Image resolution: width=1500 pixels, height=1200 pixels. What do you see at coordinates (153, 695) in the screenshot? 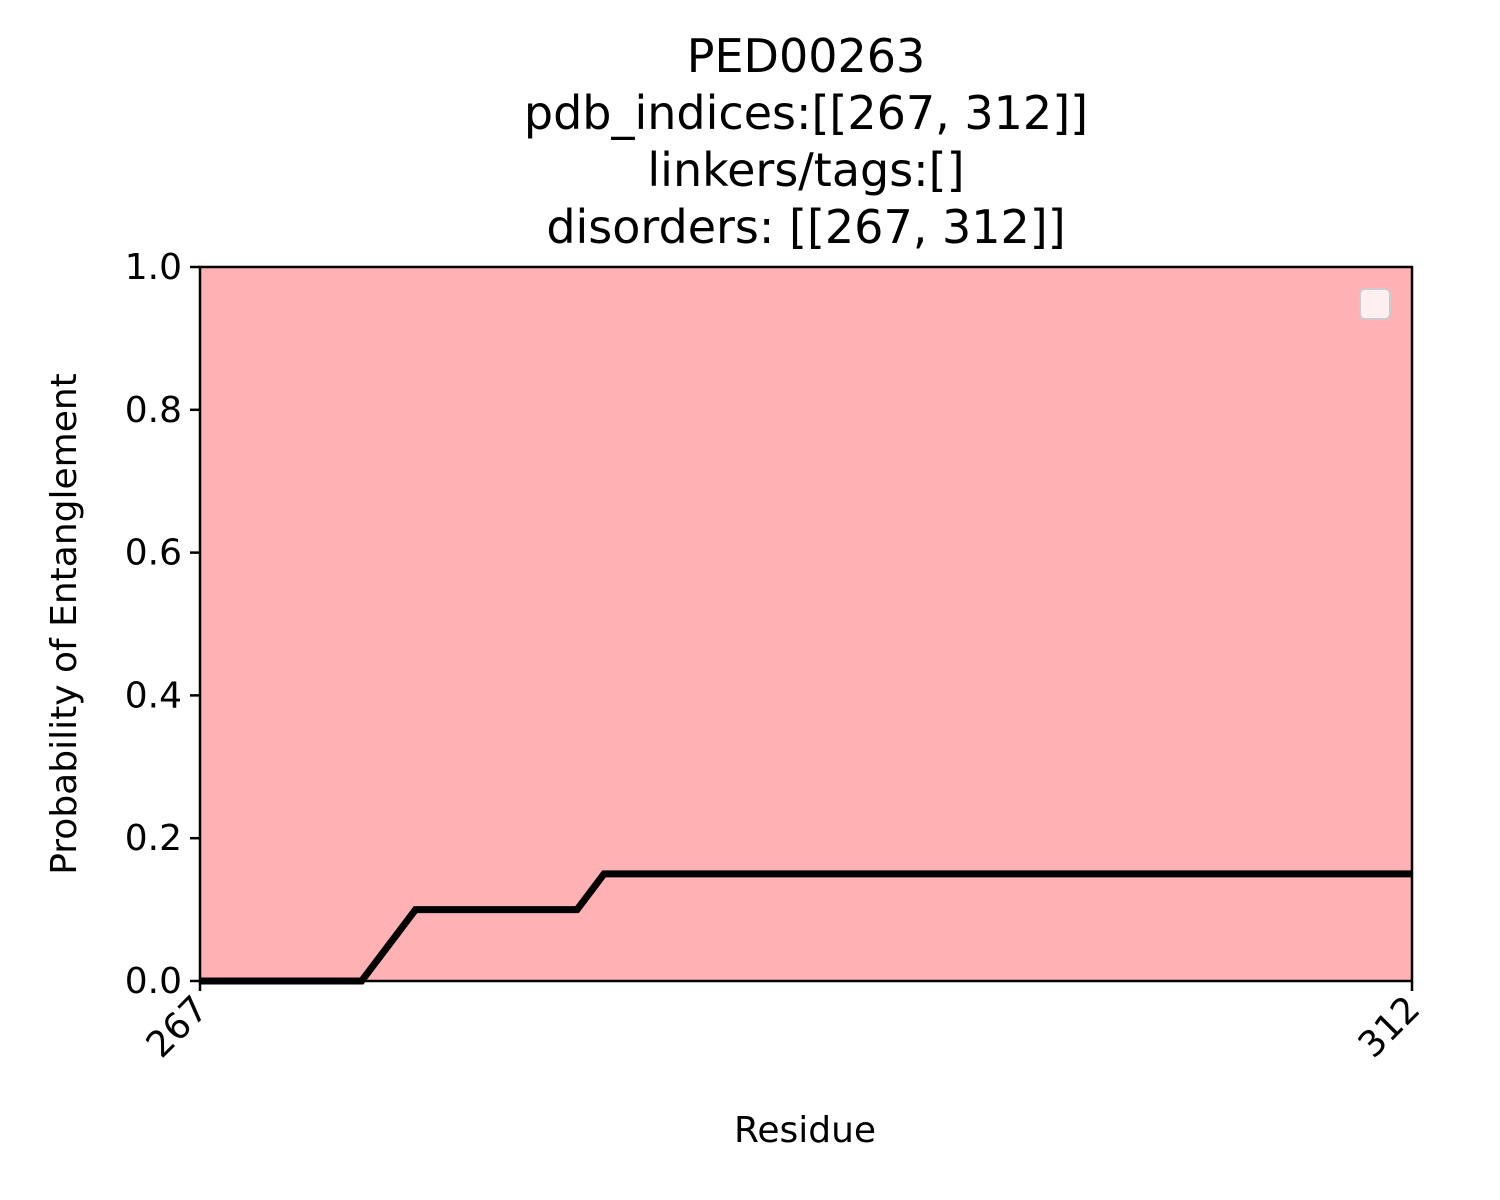
I see `y-tick-label: 0.4` at bounding box center [153, 695].